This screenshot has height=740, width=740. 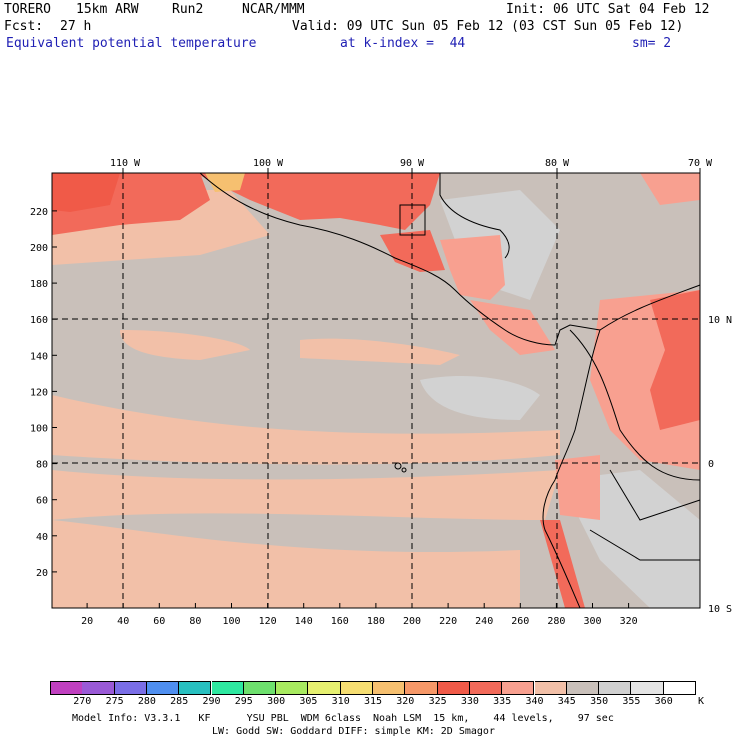 What do you see at coordinates (480, 397) in the screenshot?
I see `field-cool-patch` at bounding box center [480, 397].